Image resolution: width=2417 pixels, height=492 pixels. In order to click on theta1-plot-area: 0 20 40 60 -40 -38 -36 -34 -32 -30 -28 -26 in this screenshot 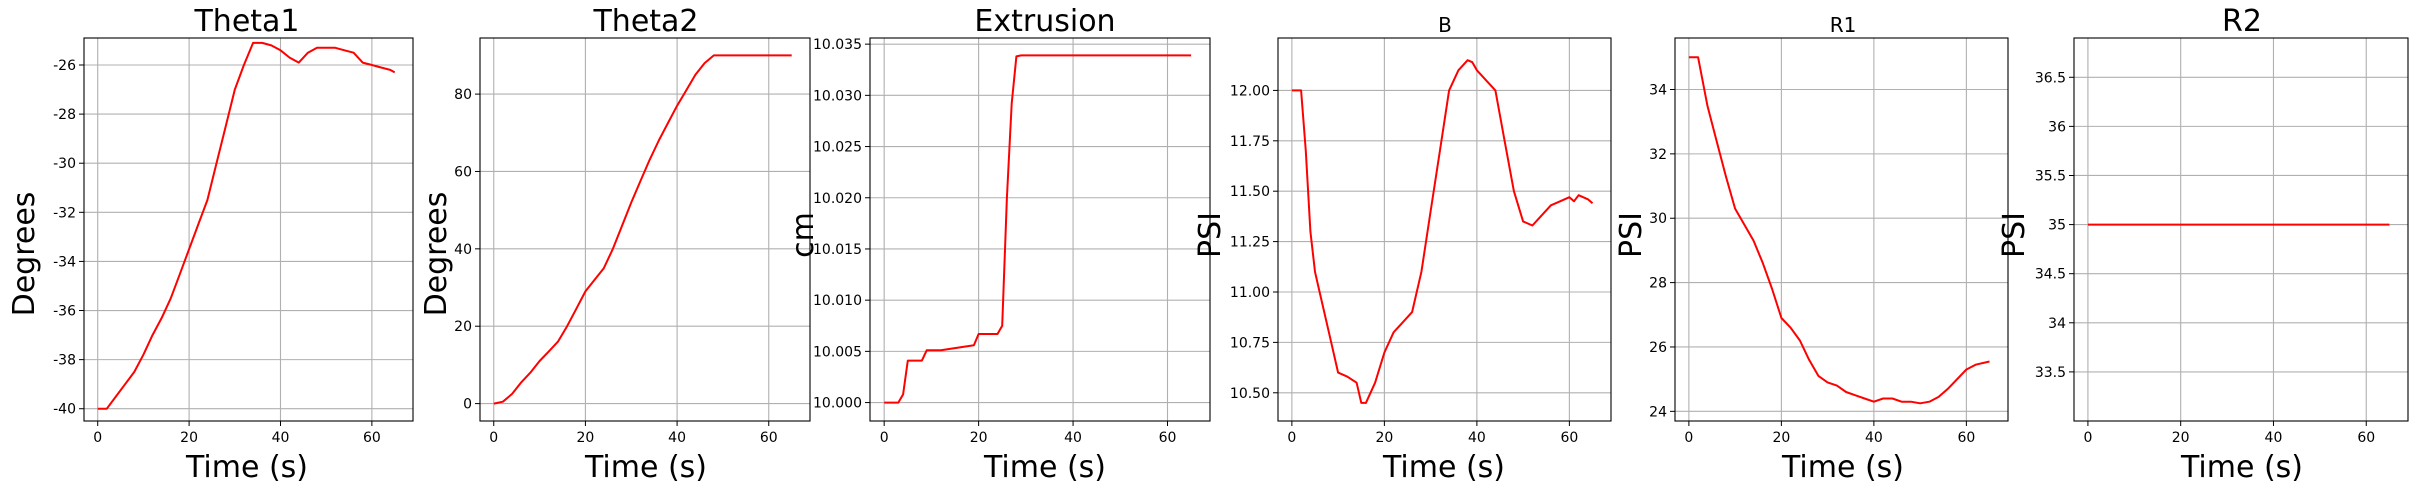, I will do `click(233, 241)`.